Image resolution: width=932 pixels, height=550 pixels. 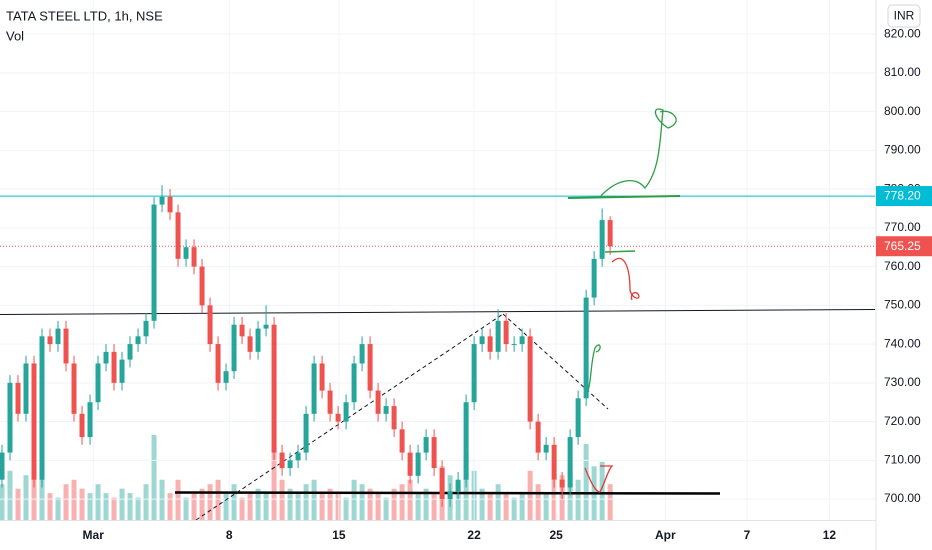 I want to click on time-axis-bg, so click(x=438, y=535).